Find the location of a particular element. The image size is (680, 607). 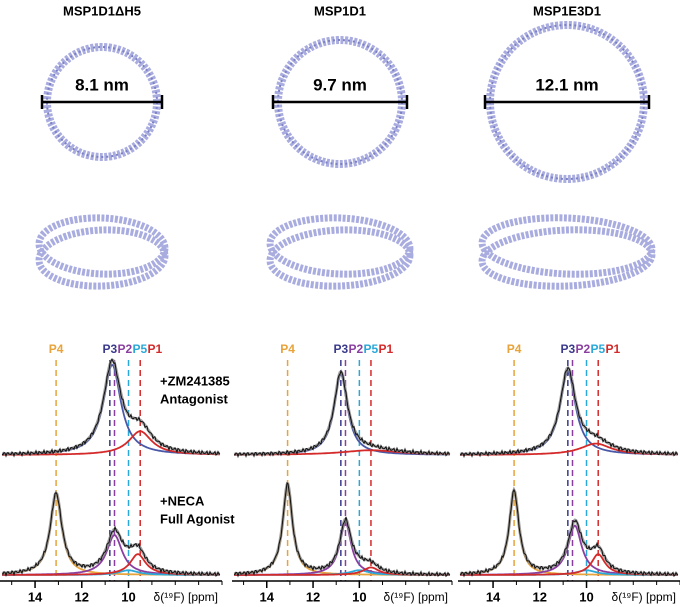

diameter-label: 12.1 nm is located at coordinates (566, 84).